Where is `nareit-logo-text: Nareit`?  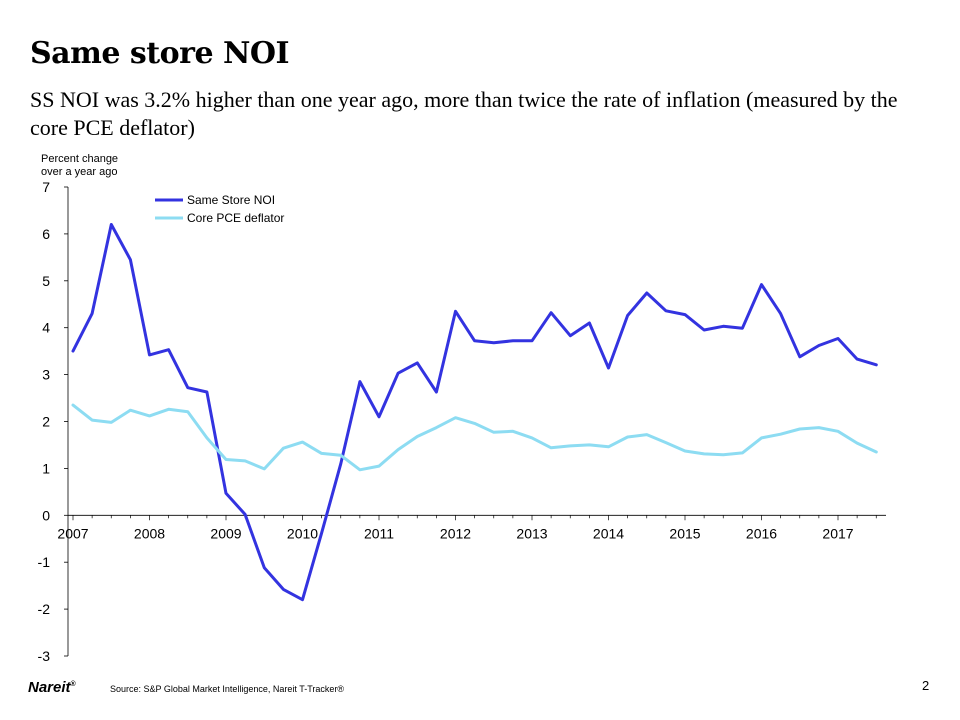 nareit-logo-text: Nareit is located at coordinates (49, 687).